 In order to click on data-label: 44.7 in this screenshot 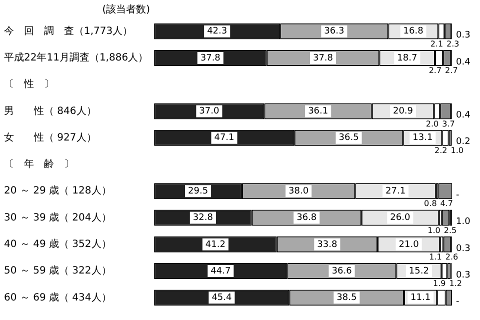, I will do `click(220, 271)`.